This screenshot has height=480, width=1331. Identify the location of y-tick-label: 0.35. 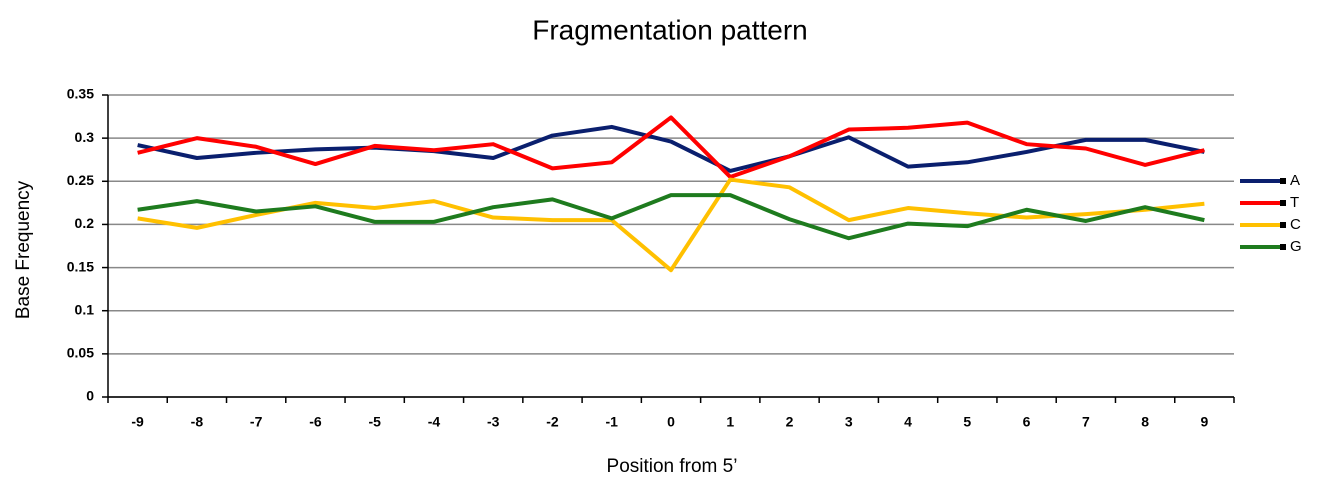
(80, 94).